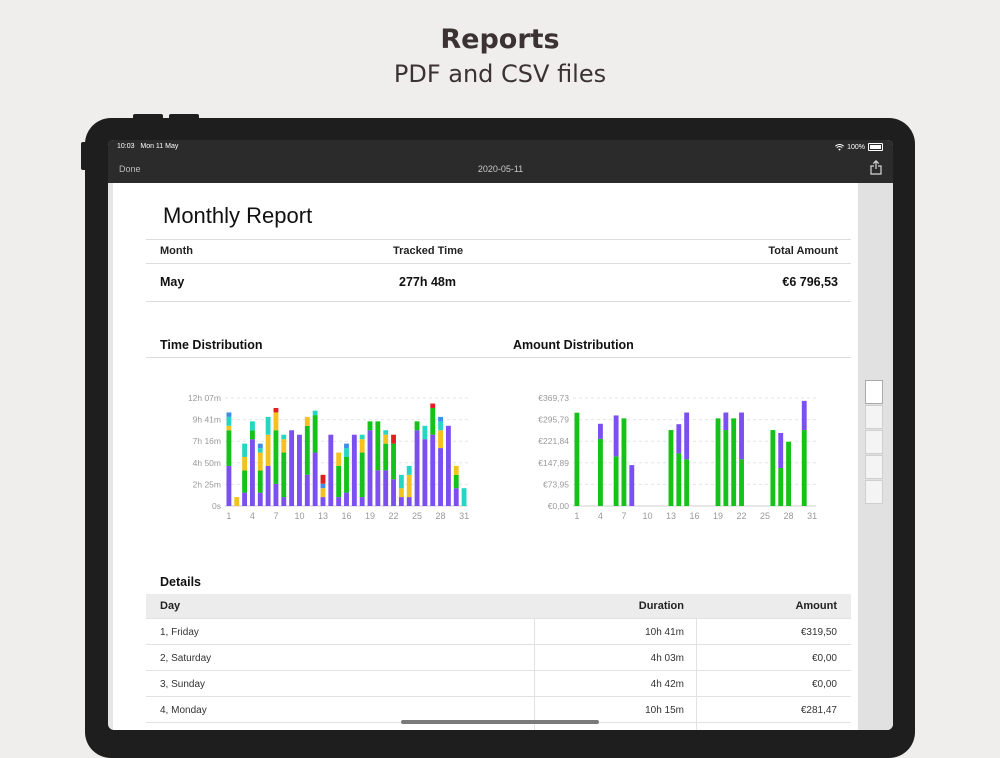 The height and width of the screenshot is (758, 1000). I want to click on device-side-button, so click(84, 156).